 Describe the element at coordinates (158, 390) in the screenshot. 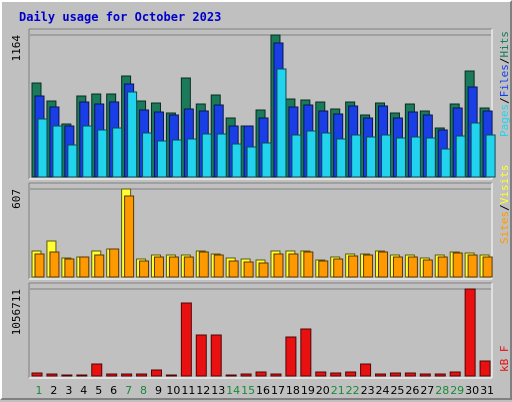

I see `x-tick-label: 9` at that location.